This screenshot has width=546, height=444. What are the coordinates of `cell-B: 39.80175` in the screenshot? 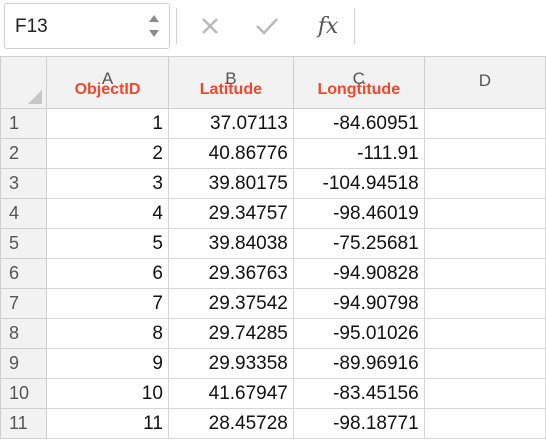 It's located at (230, 183).